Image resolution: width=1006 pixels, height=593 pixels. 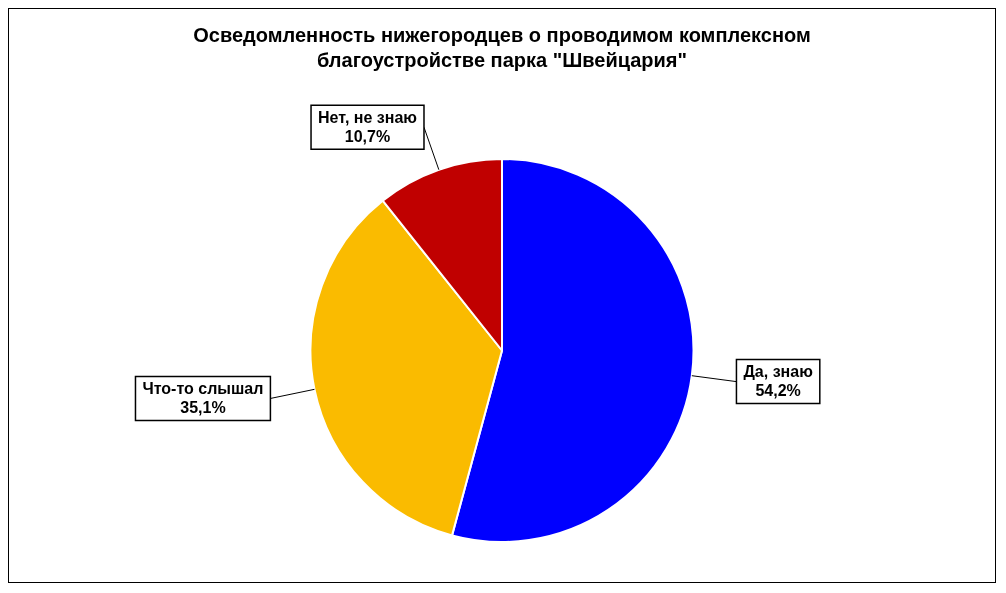 What do you see at coordinates (368, 117) in the screenshot?
I see `slice-label: Нет, не знаю` at bounding box center [368, 117].